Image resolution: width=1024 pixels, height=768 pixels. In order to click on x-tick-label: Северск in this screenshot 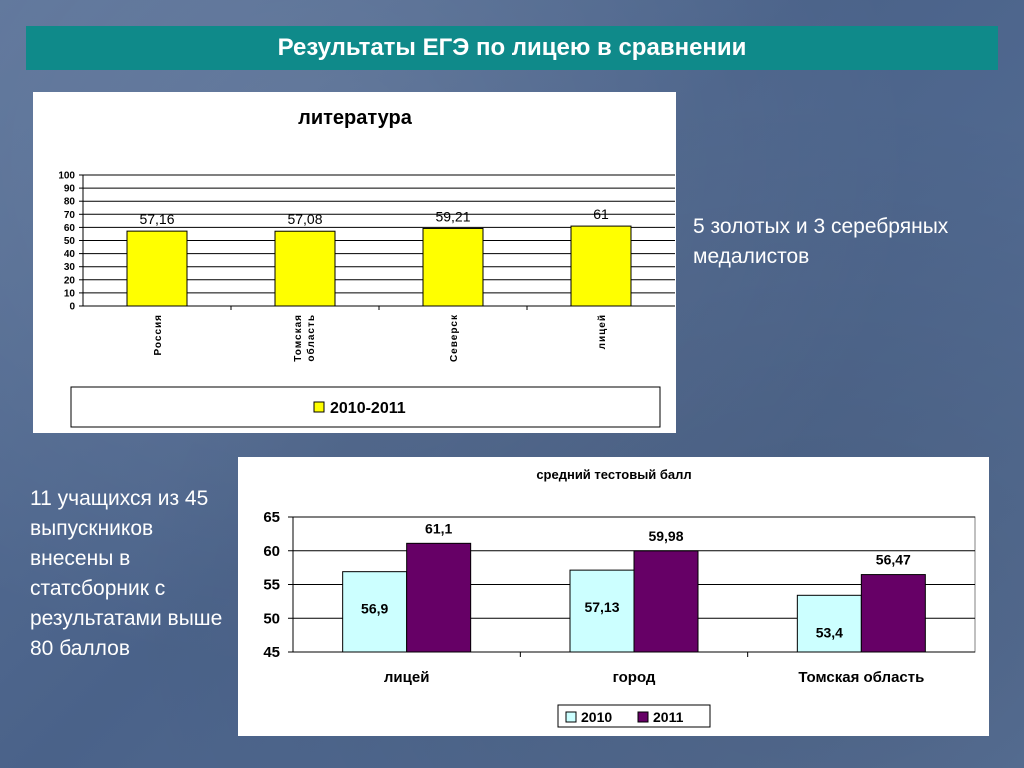, I will do `click(454, 338)`.